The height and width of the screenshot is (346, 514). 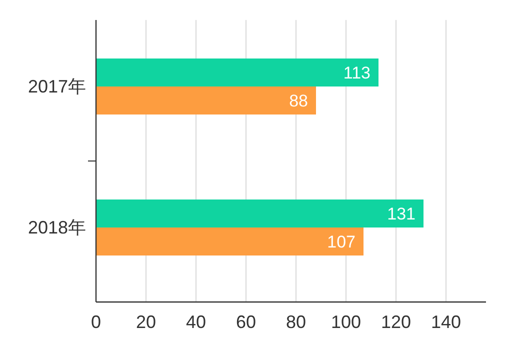 I want to click on x-tick-label: 0, so click(x=96, y=322).